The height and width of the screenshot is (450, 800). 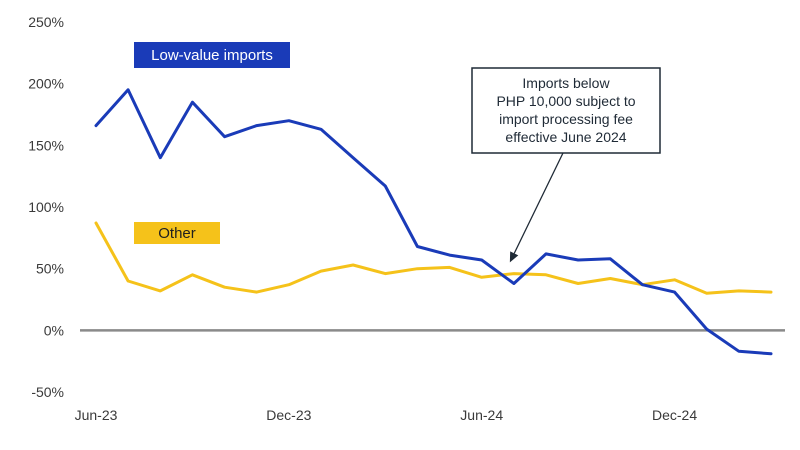 What do you see at coordinates (288, 415) in the screenshot?
I see `x-tick-label: Dec-23` at bounding box center [288, 415].